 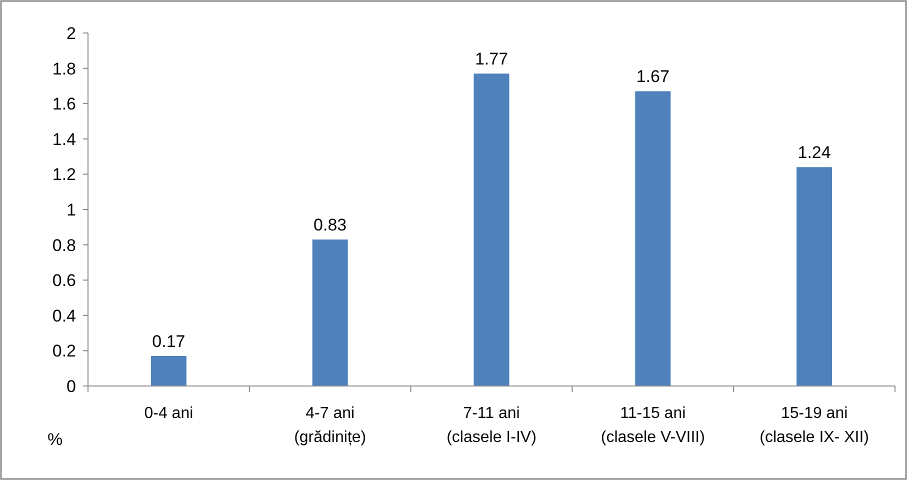 I want to click on y-tick-label: 1, so click(x=71, y=210).